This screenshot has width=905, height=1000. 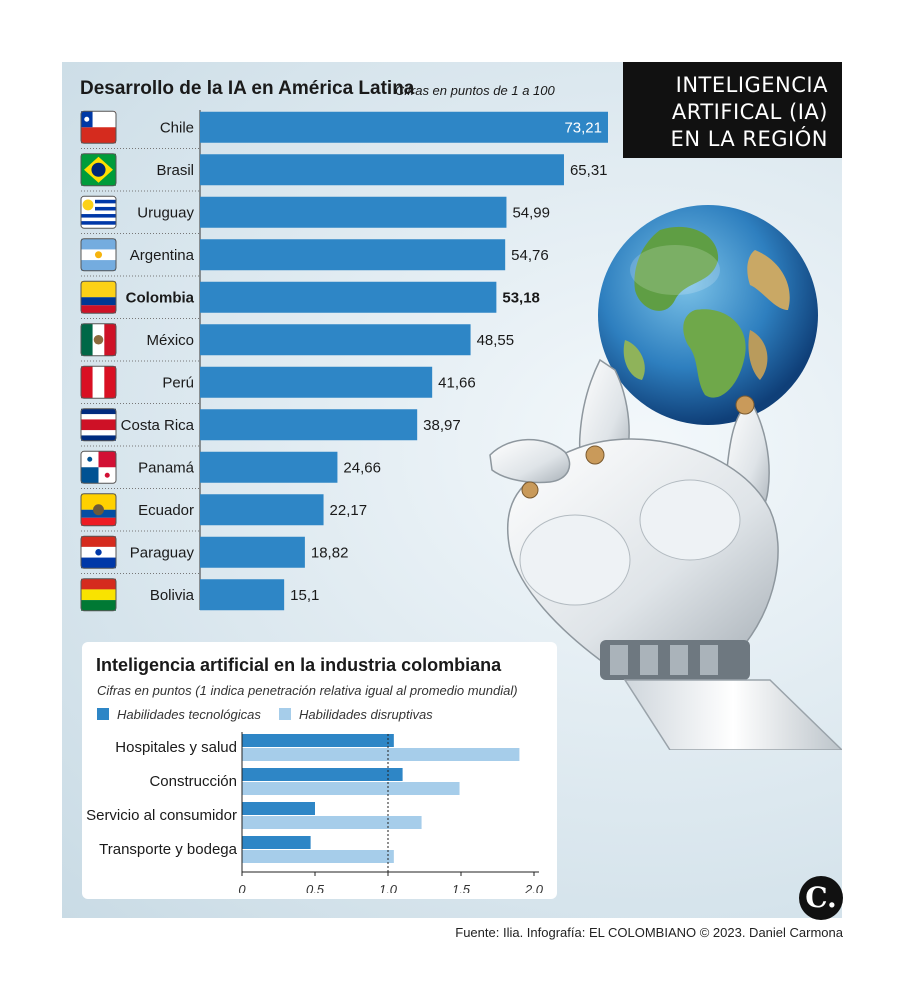 What do you see at coordinates (193, 781) in the screenshot?
I see `industry-label-construccion: Construcción` at bounding box center [193, 781].